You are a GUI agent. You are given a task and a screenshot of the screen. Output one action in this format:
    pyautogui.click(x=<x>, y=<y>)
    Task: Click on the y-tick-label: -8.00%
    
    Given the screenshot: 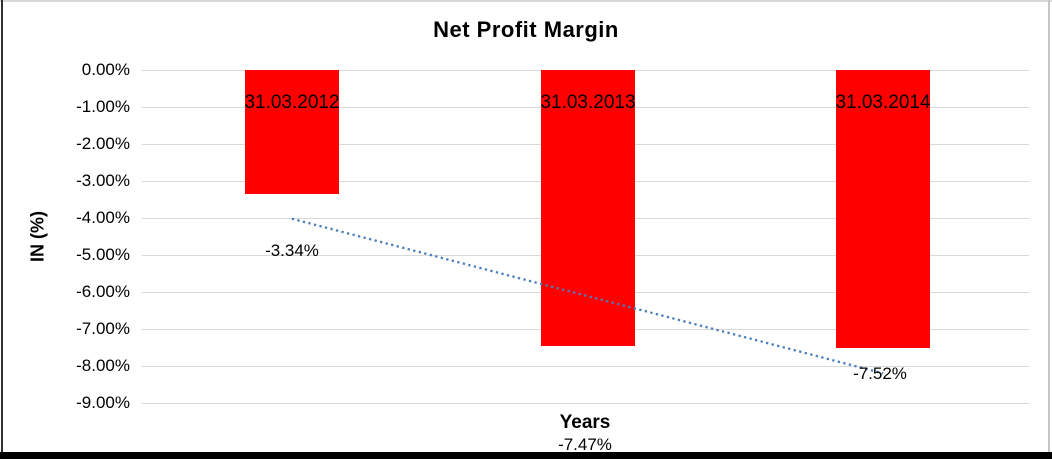 What is the action you would take?
    pyautogui.click(x=103, y=365)
    